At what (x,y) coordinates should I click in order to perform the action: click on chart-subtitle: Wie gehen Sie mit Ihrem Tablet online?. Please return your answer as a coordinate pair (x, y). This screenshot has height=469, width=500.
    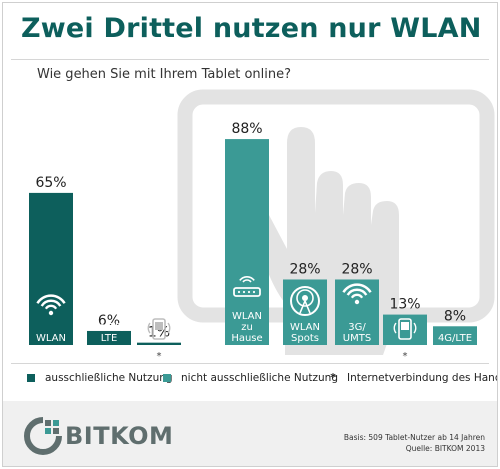
    Looking at the image, I should click on (164, 74).